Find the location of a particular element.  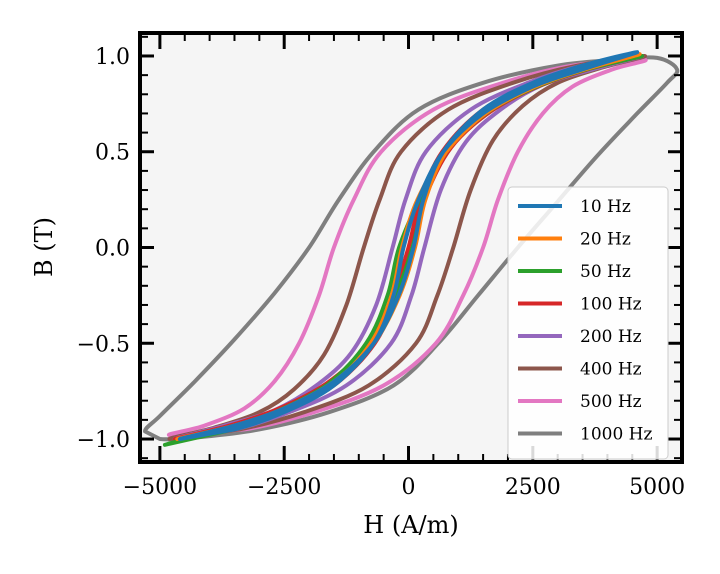

x-tick-label: 0 is located at coordinates (409, 487).